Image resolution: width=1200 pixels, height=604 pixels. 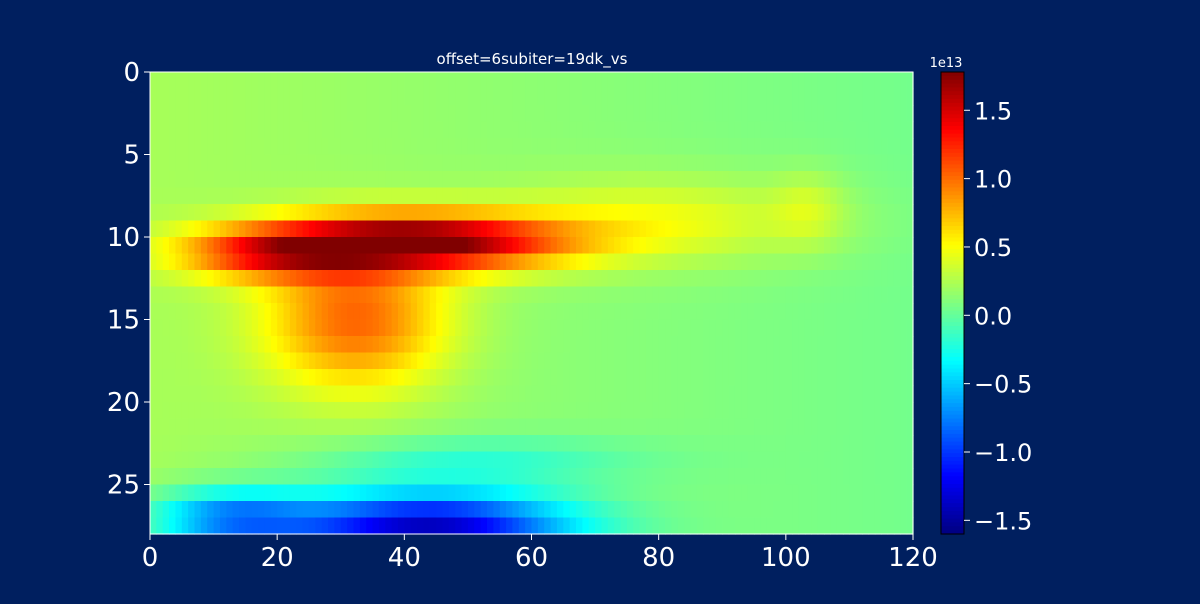 What do you see at coordinates (986, 303) in the screenshot?
I see `colorbar: −1.5−1.0−0.50.00.51.01.5` at bounding box center [986, 303].